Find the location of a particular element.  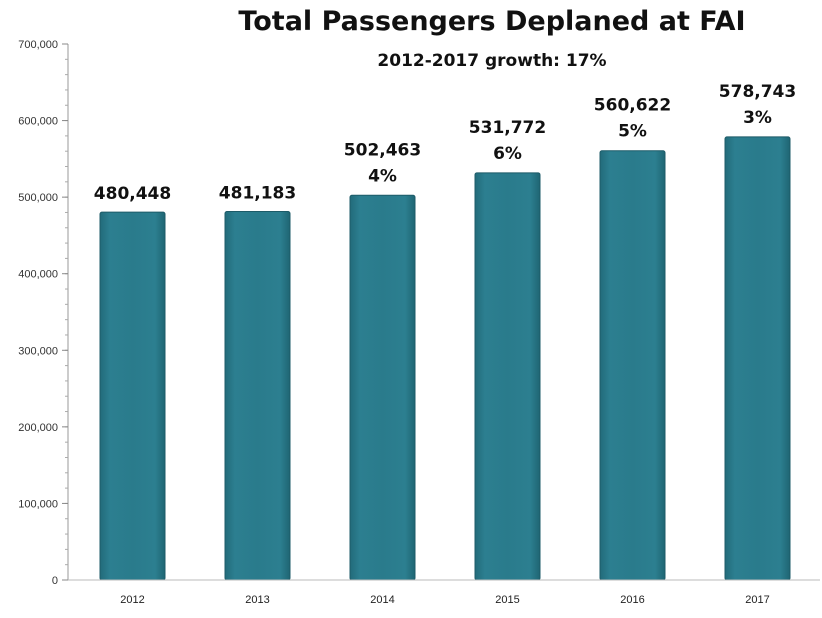

growth-label-2015: 6% is located at coordinates (507, 154).